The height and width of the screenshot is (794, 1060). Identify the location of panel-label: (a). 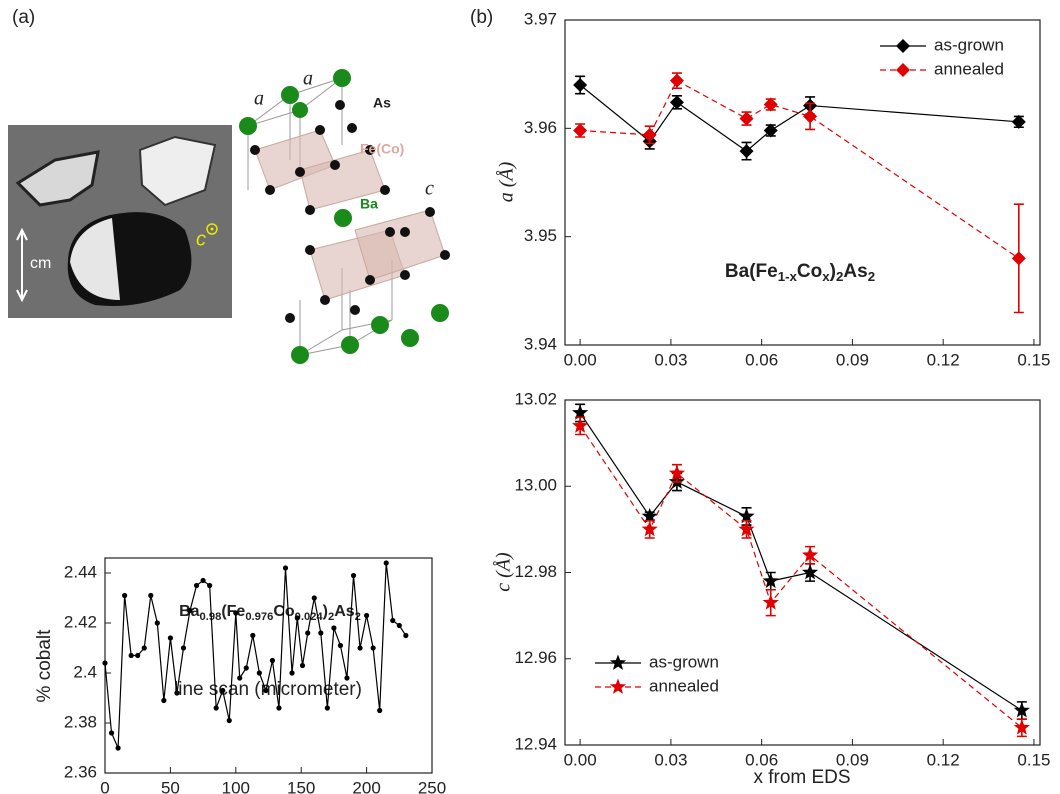
(23, 17).